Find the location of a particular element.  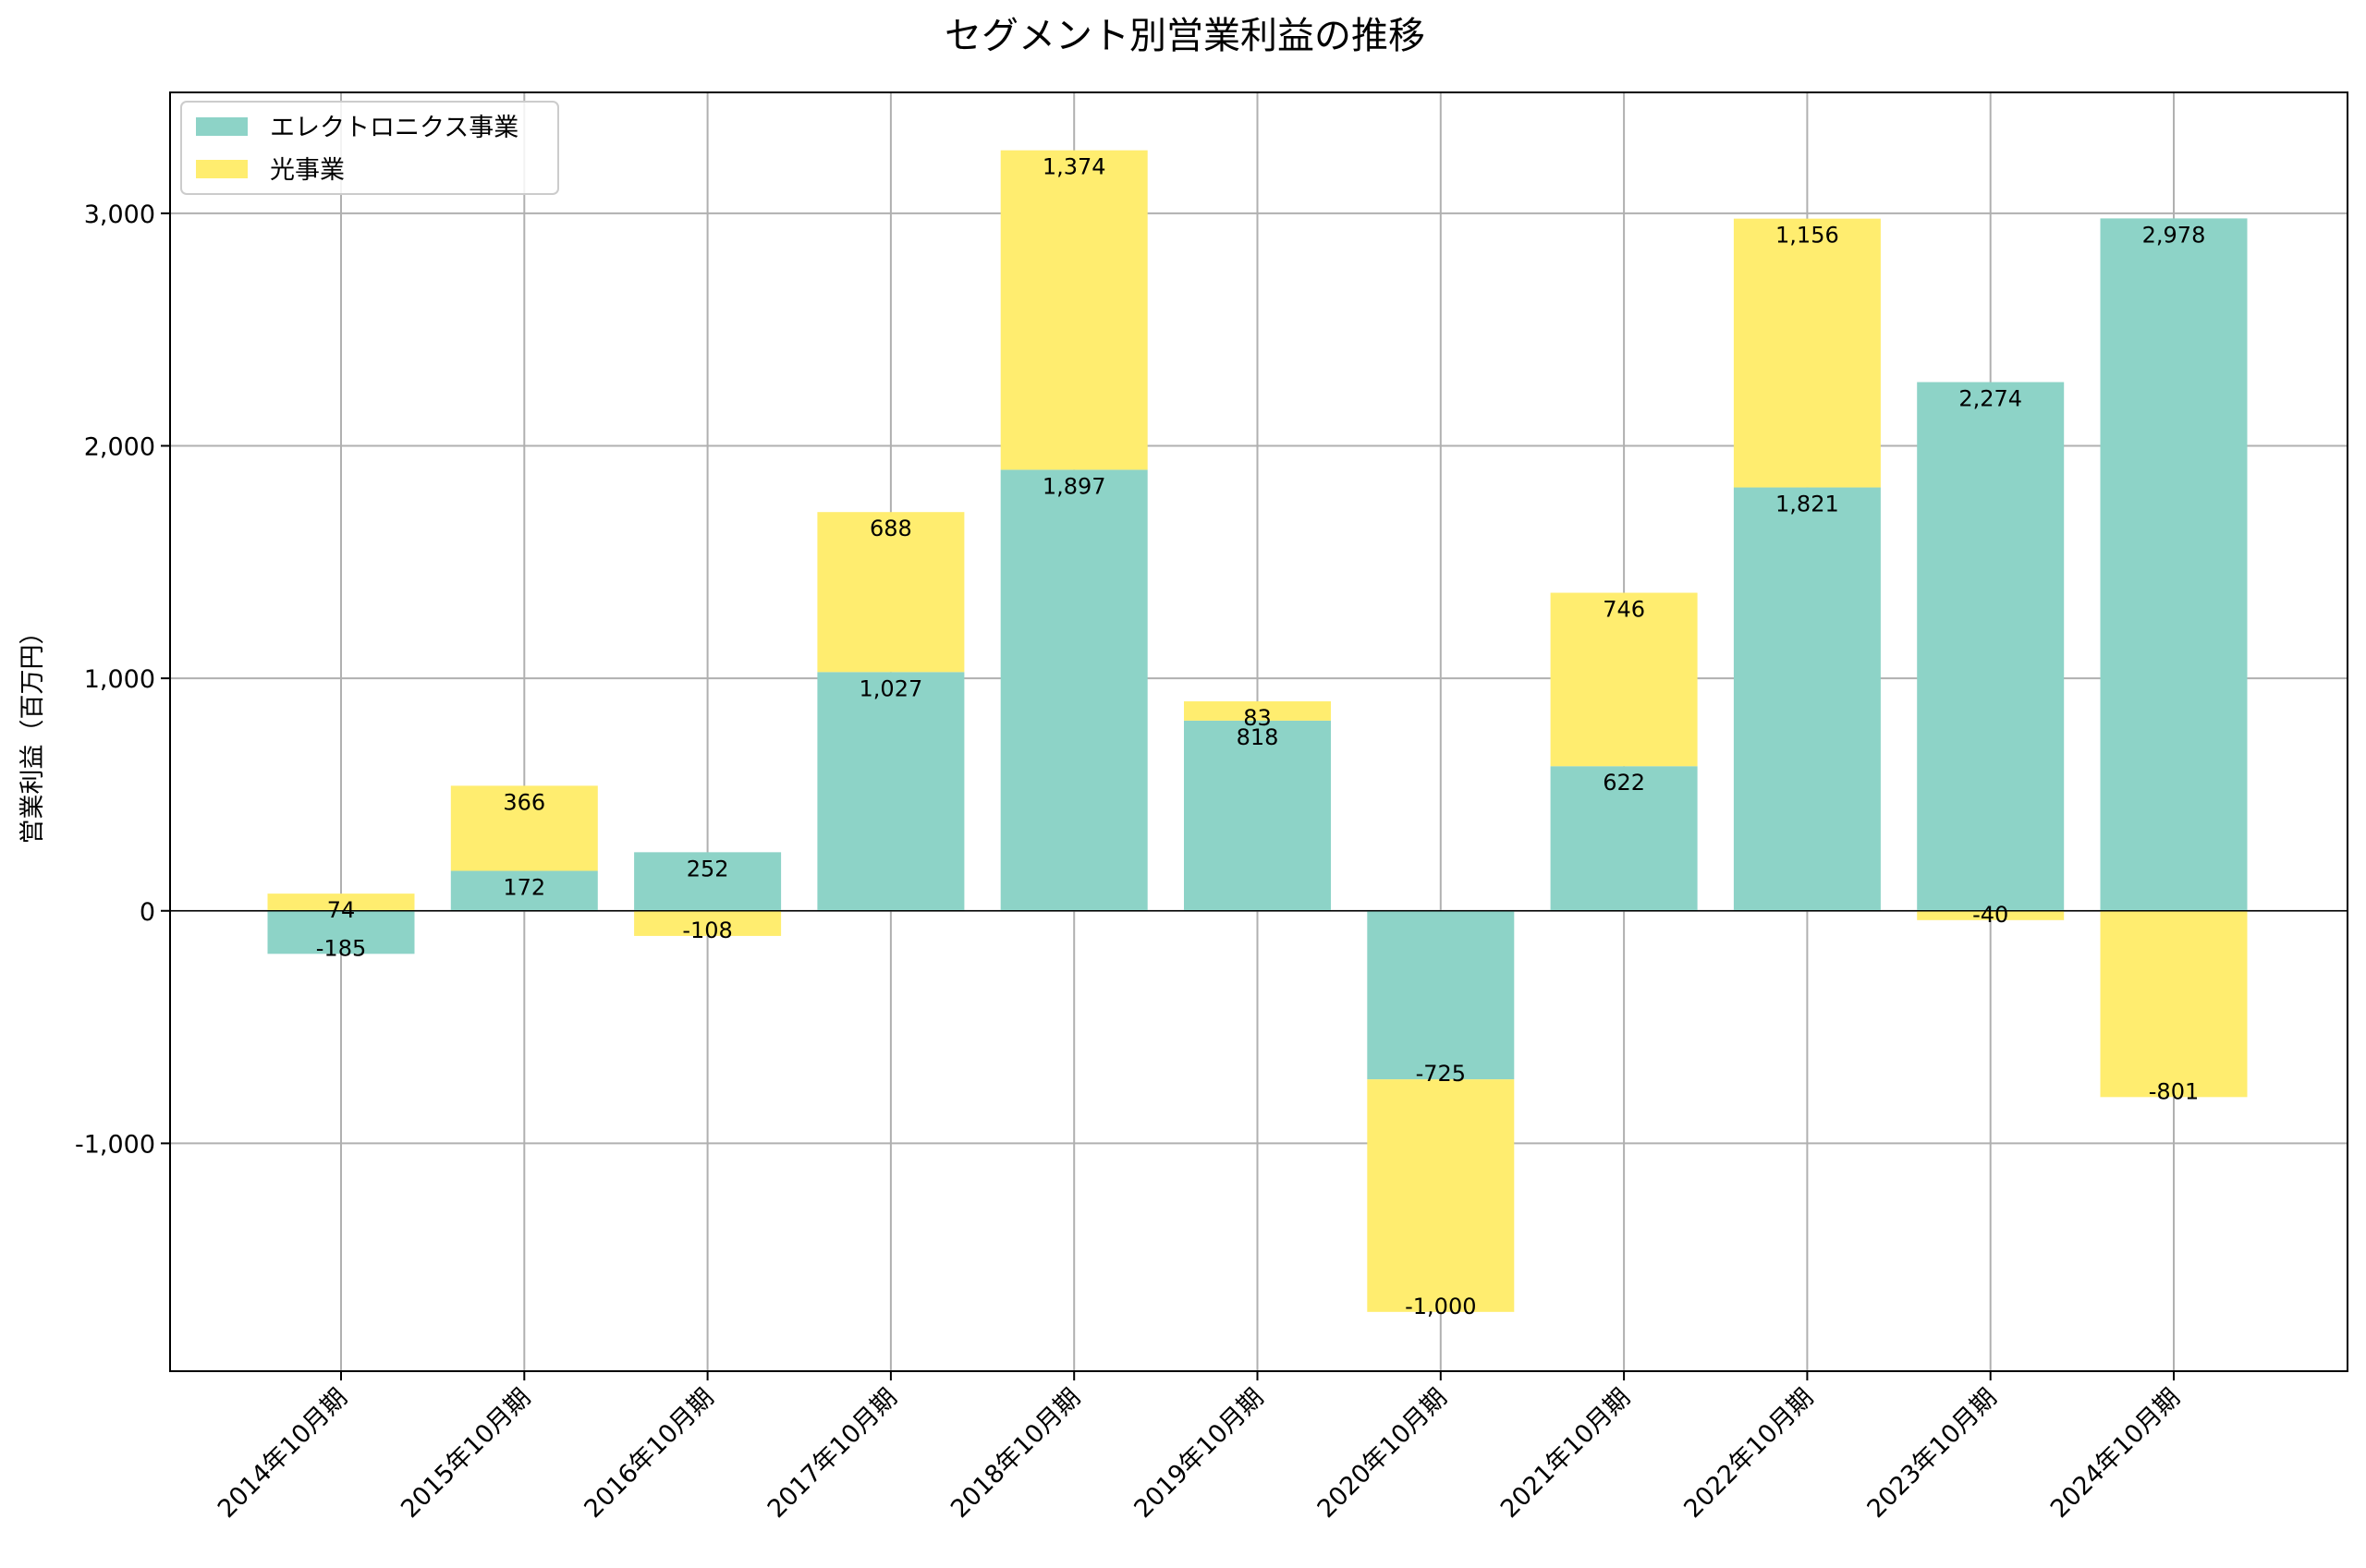

x-tick-label: 2022年10月期 is located at coordinates (1748, 1453).